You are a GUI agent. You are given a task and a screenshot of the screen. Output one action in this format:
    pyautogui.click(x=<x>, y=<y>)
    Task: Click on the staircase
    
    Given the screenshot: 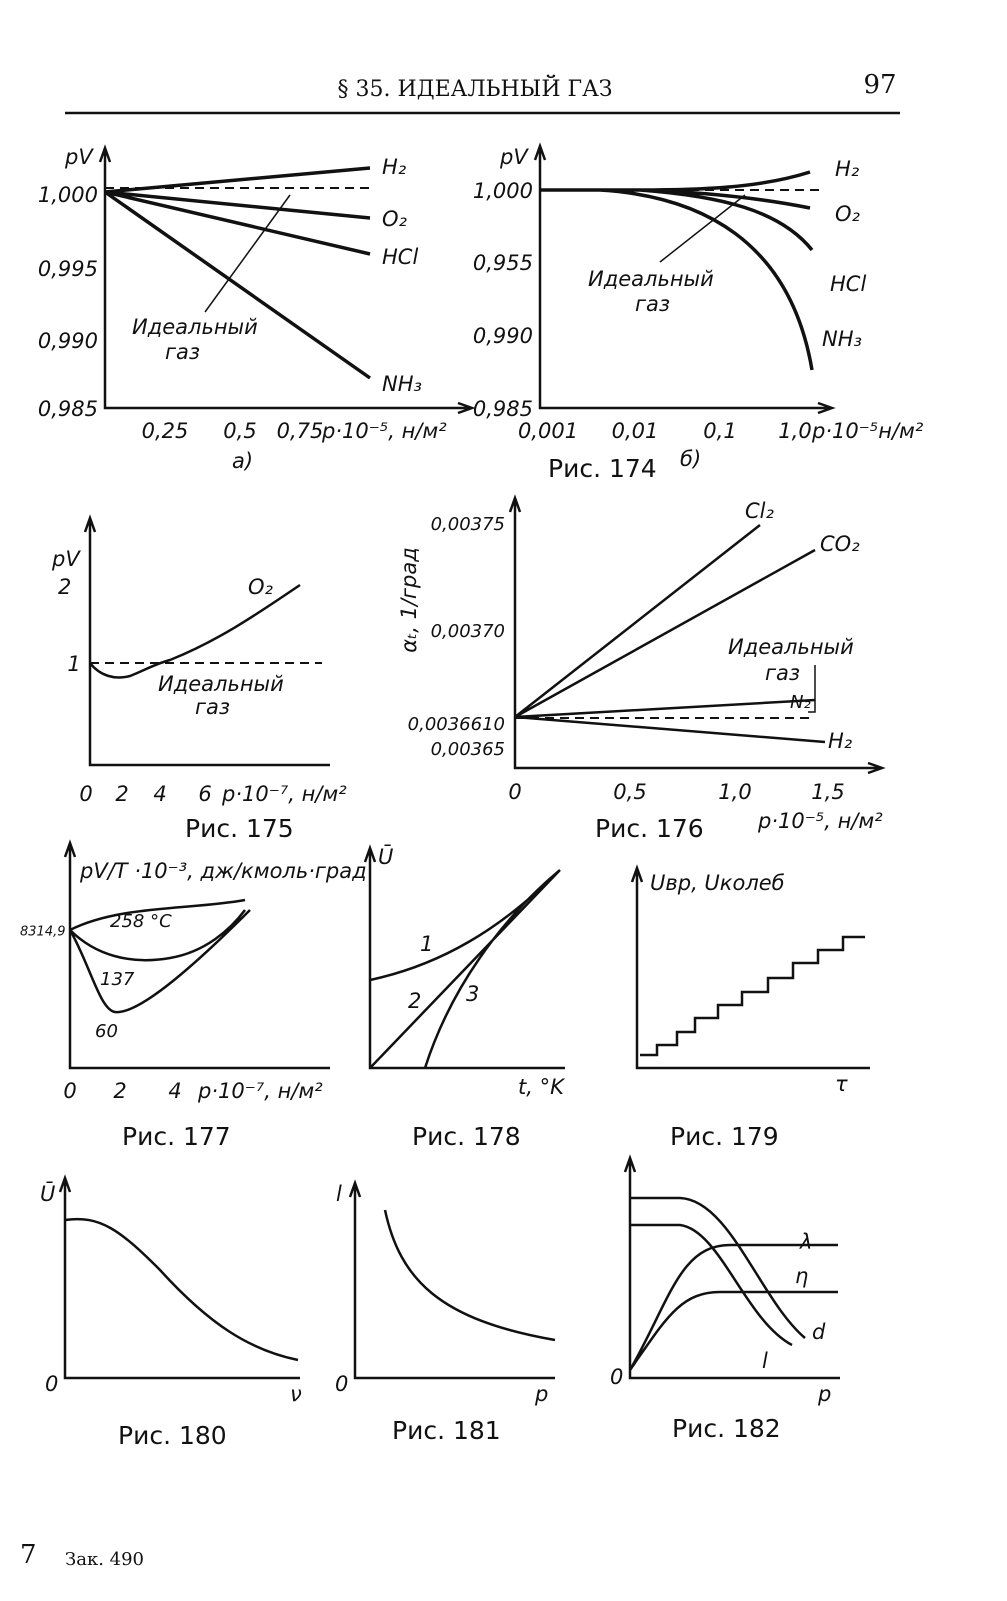 What is the action you would take?
    pyautogui.click(x=752, y=996)
    